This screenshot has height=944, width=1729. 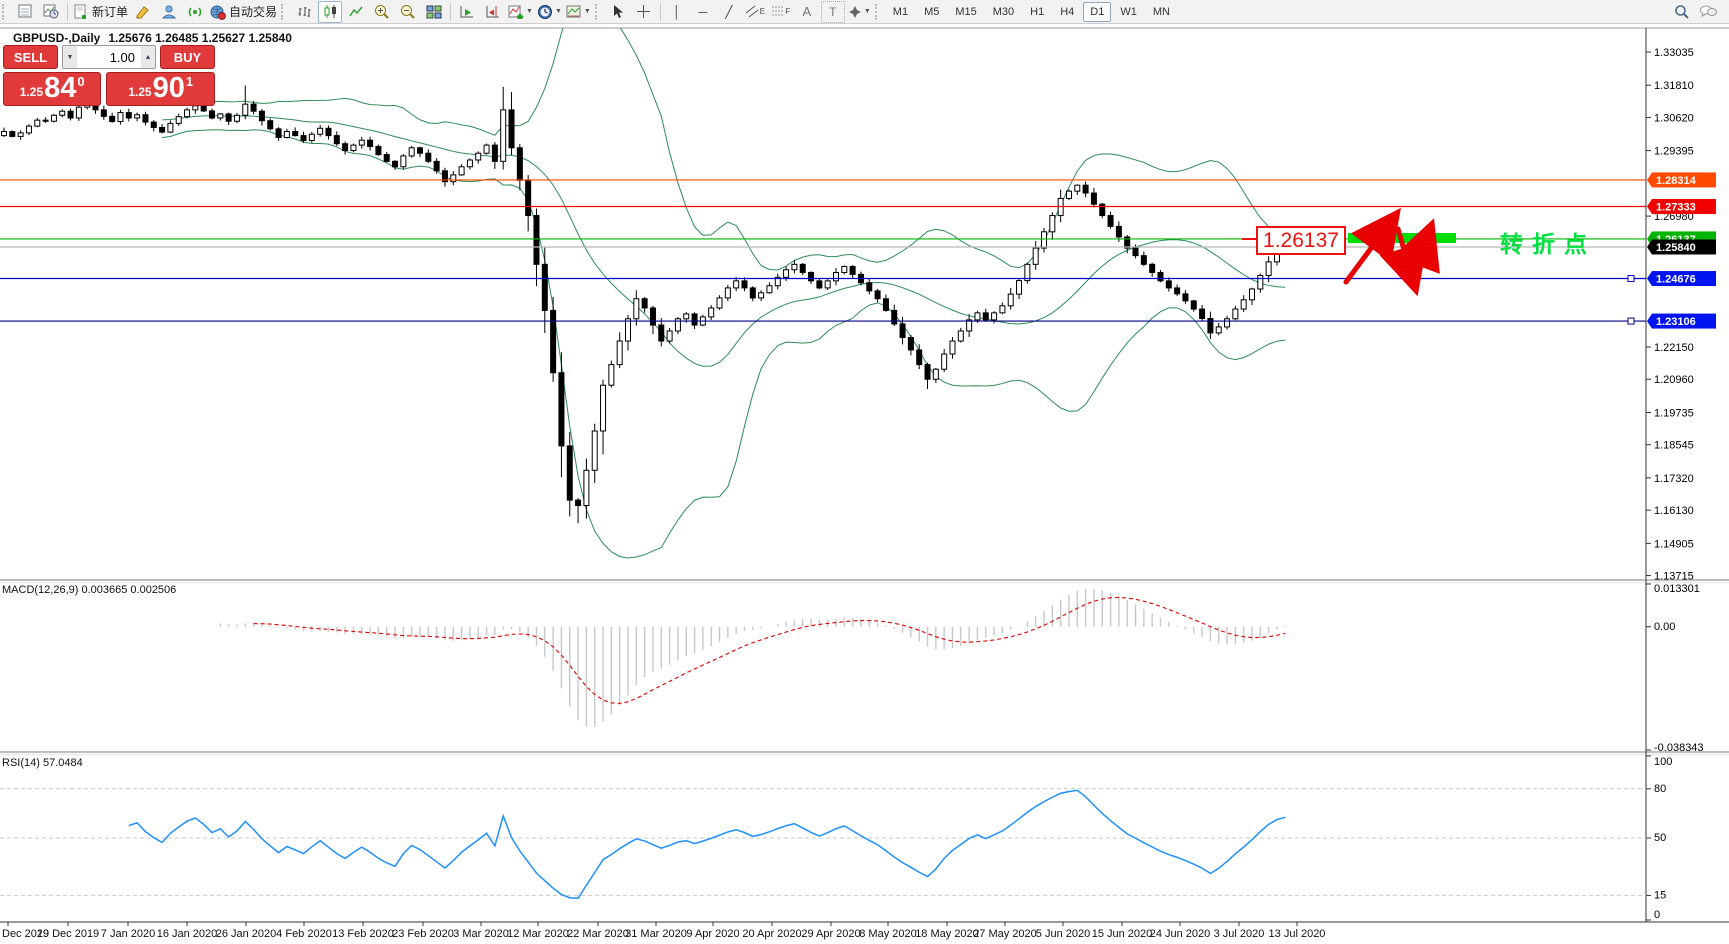 What do you see at coordinates (1676, 208) in the screenshot?
I see `svg-text: 1.27333` at bounding box center [1676, 208].